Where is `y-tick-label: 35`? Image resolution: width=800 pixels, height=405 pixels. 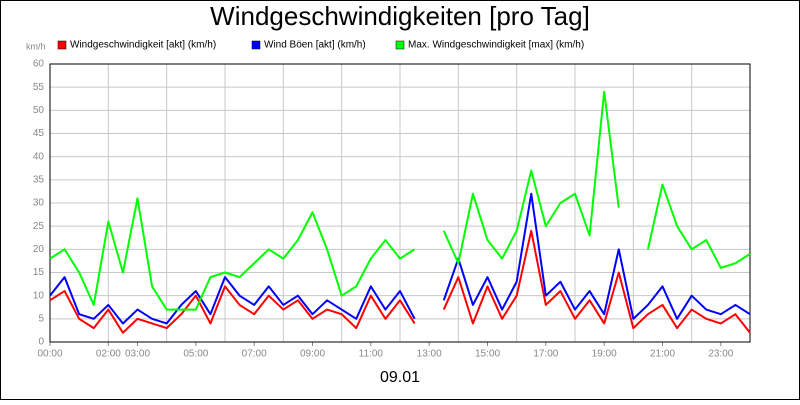
y-tick-label: 35 is located at coordinates (39, 179).